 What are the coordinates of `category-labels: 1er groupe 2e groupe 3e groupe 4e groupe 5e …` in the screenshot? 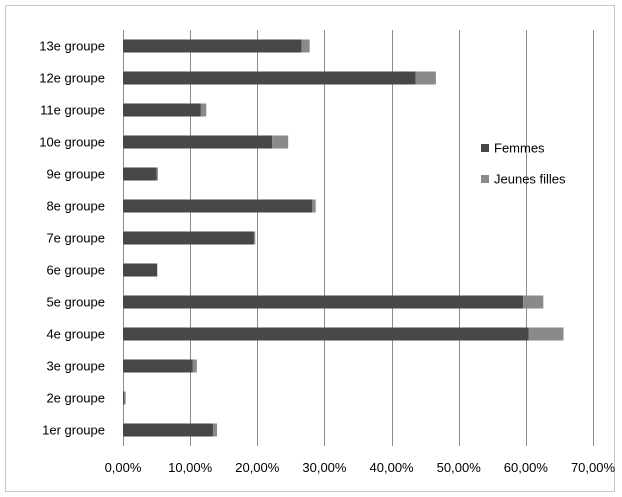 It's located at (72, 238).